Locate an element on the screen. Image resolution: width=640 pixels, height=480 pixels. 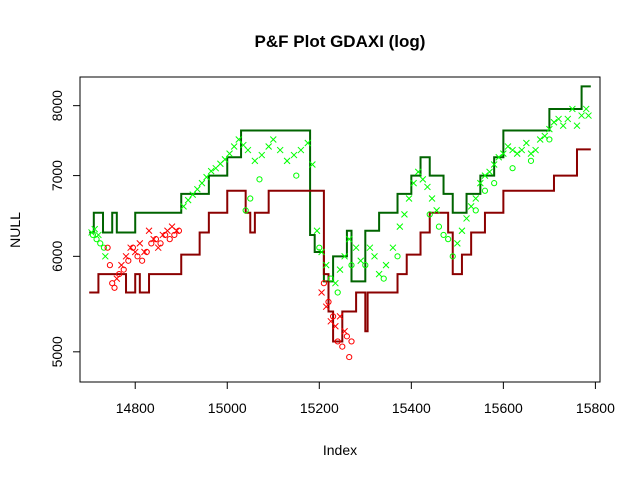
chart-title: P&F Plot GDAXI (log) is located at coordinates (340, 41).